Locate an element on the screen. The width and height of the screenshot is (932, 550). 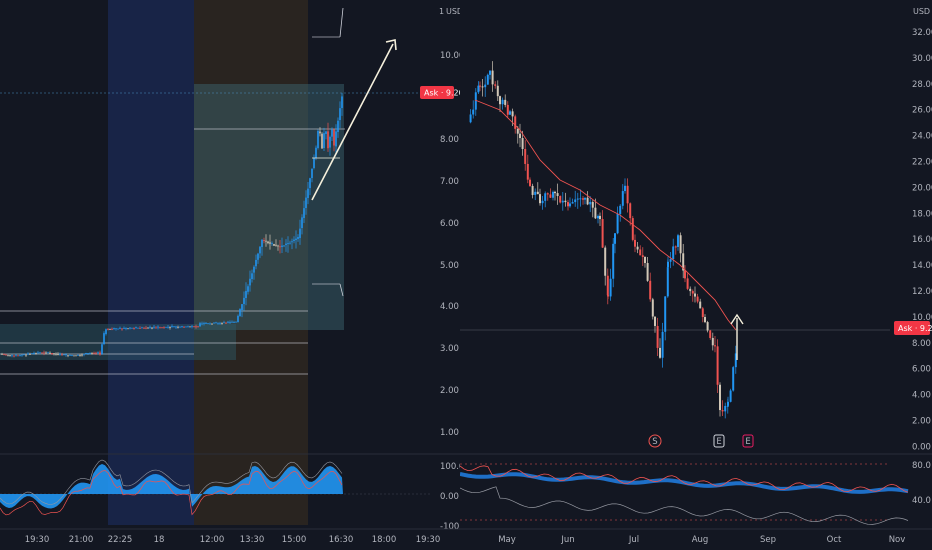
event-marker-label: E is located at coordinates (718, 442).